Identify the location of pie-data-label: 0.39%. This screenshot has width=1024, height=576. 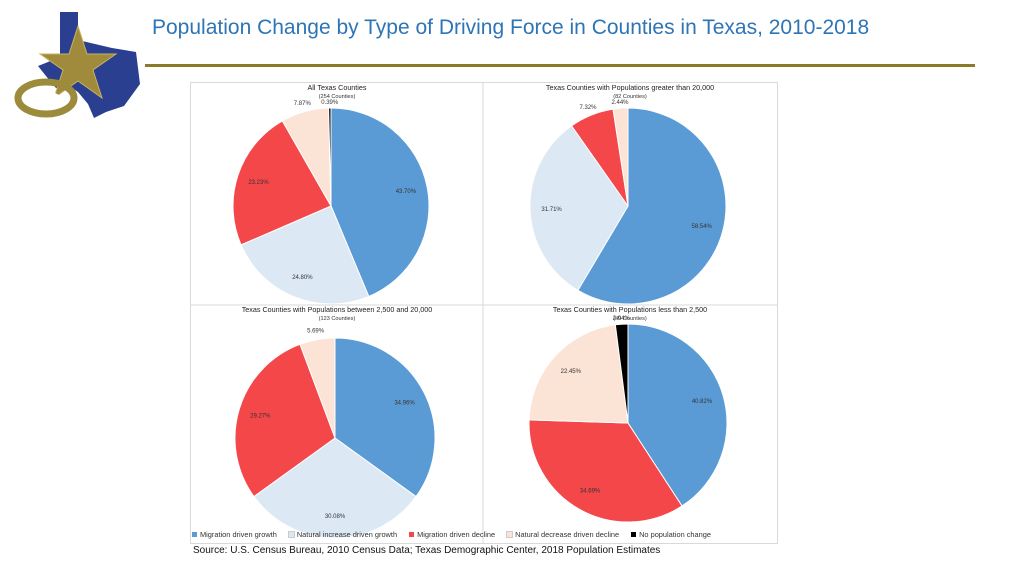
(330, 103).